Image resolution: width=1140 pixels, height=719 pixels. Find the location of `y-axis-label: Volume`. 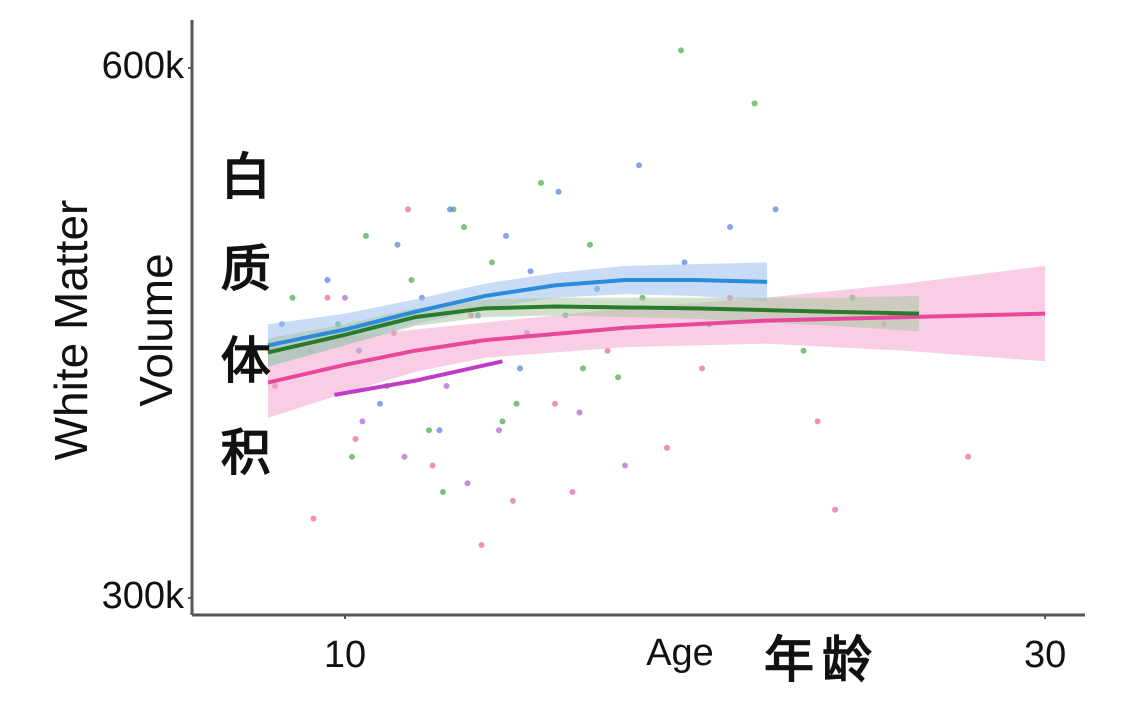

y-axis-label: Volume is located at coordinates (156, 329).